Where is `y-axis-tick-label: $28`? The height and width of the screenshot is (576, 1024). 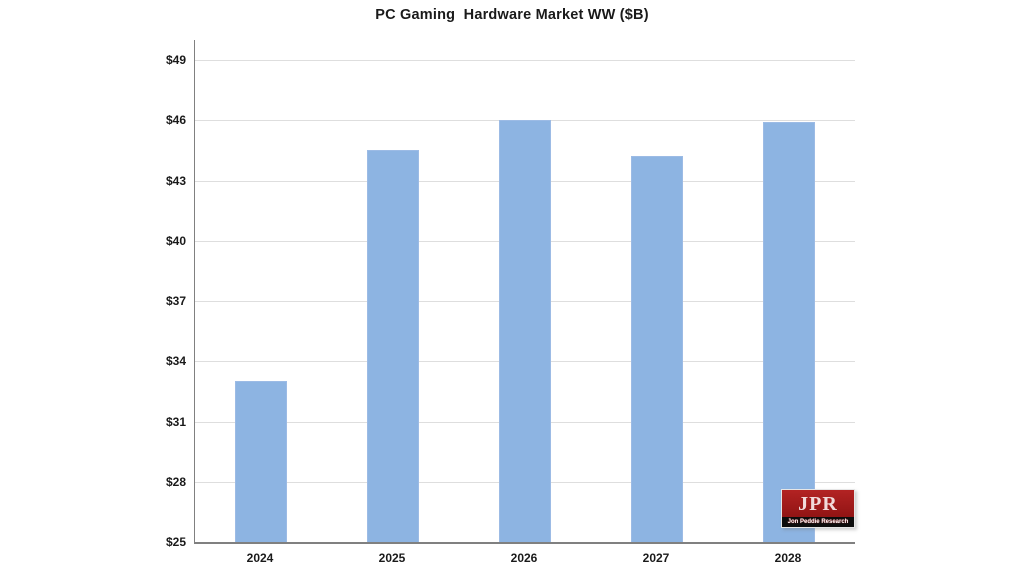 y-axis-tick-label: $28 is located at coordinates (175, 481).